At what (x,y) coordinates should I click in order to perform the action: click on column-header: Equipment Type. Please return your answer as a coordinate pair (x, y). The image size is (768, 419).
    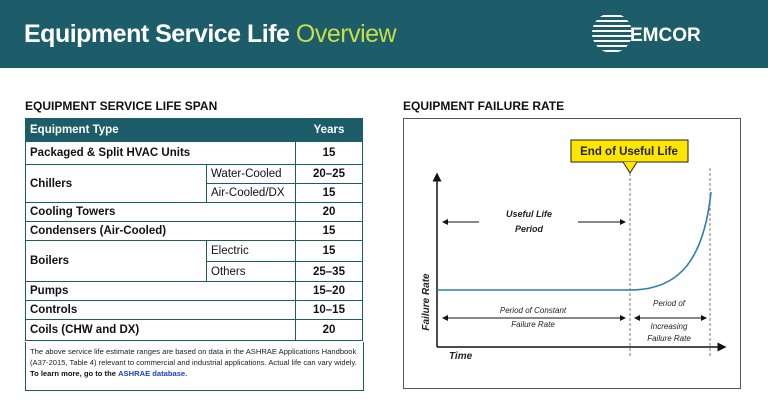
    Looking at the image, I should click on (160, 130).